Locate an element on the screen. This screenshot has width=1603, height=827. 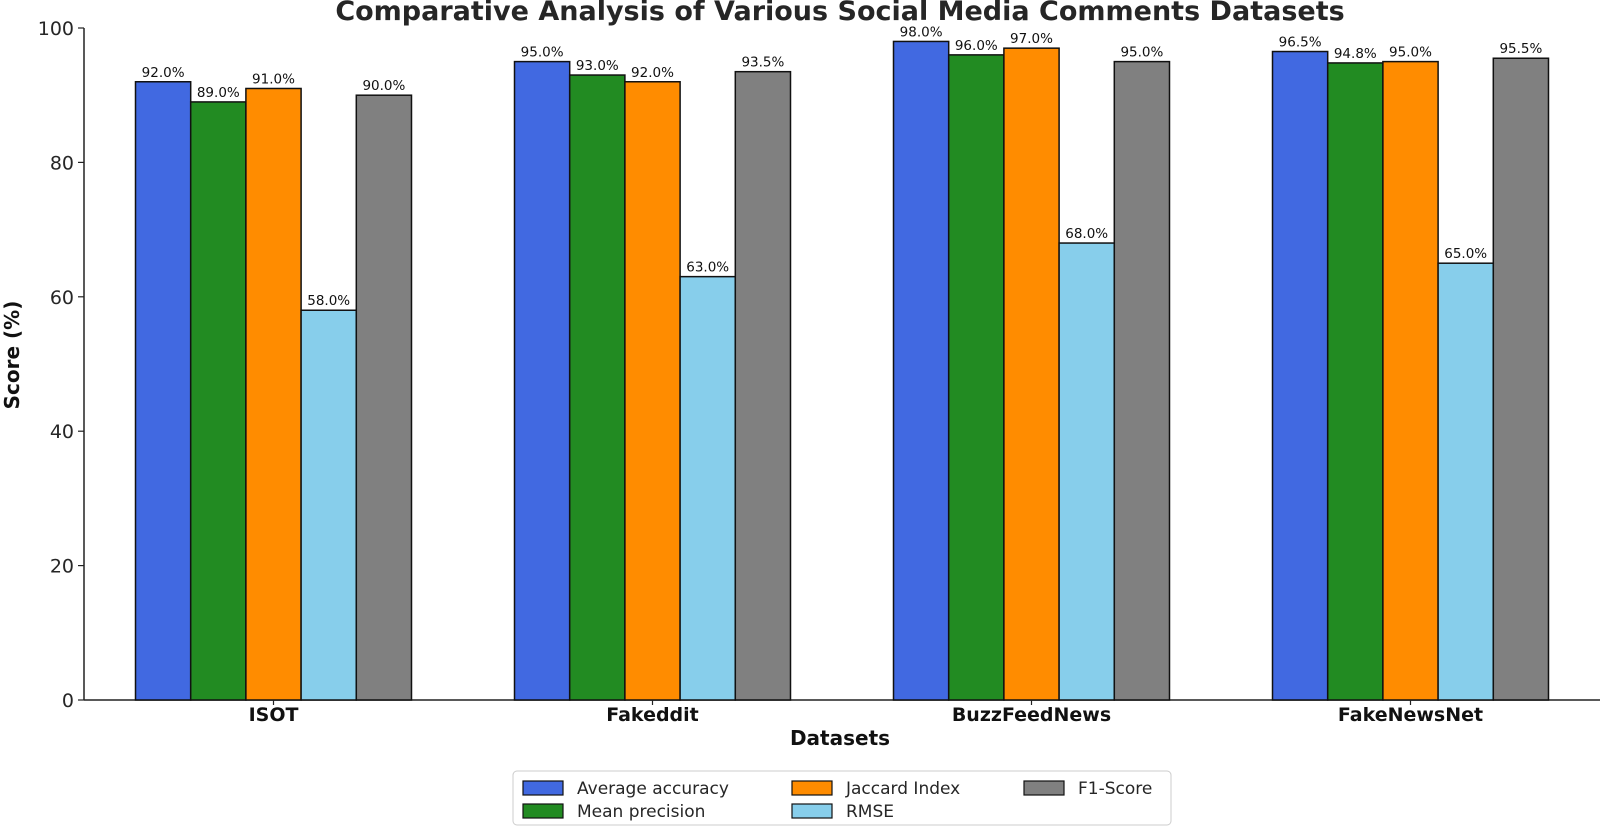
bar-buzzfeednews-mean-precision is located at coordinates (976, 377).